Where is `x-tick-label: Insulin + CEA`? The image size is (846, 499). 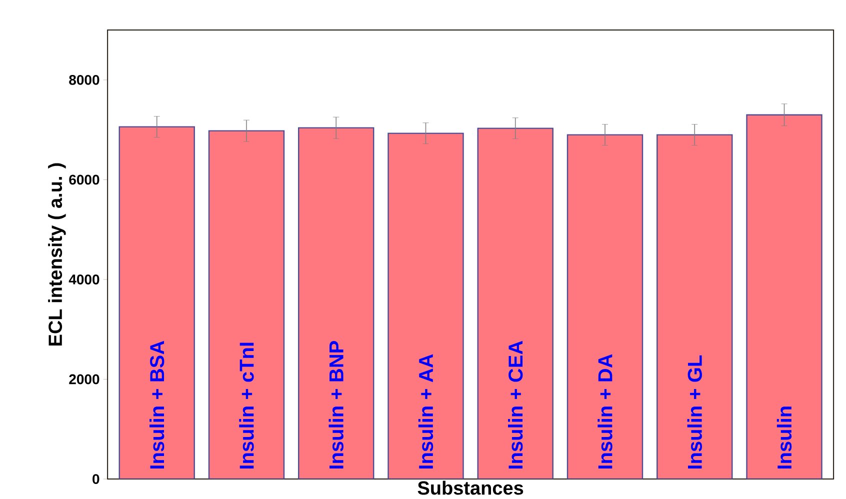 x-tick-label: Insulin + CEA is located at coordinates (515, 404).